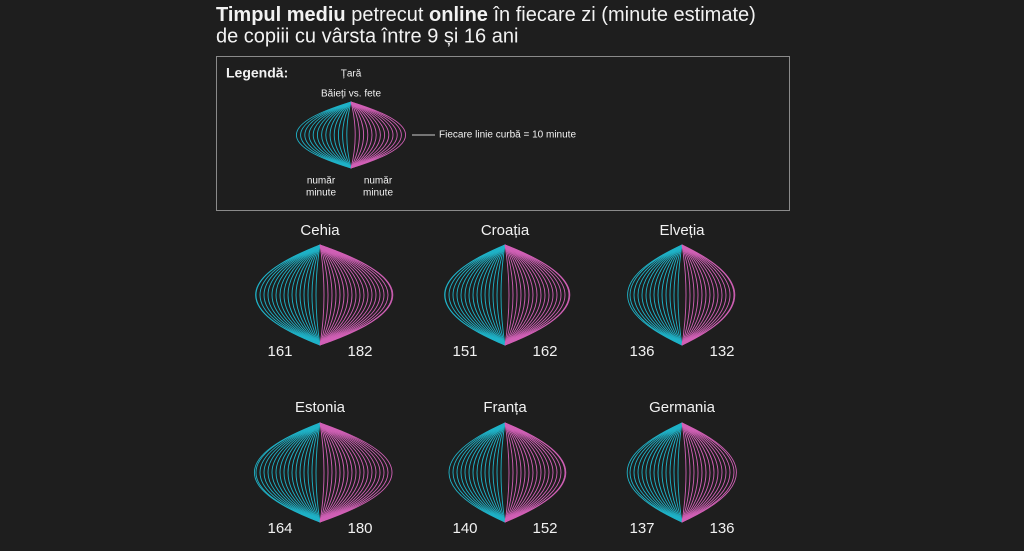  What do you see at coordinates (359, 528) in the screenshot?
I see `value-label: 180` at bounding box center [359, 528].